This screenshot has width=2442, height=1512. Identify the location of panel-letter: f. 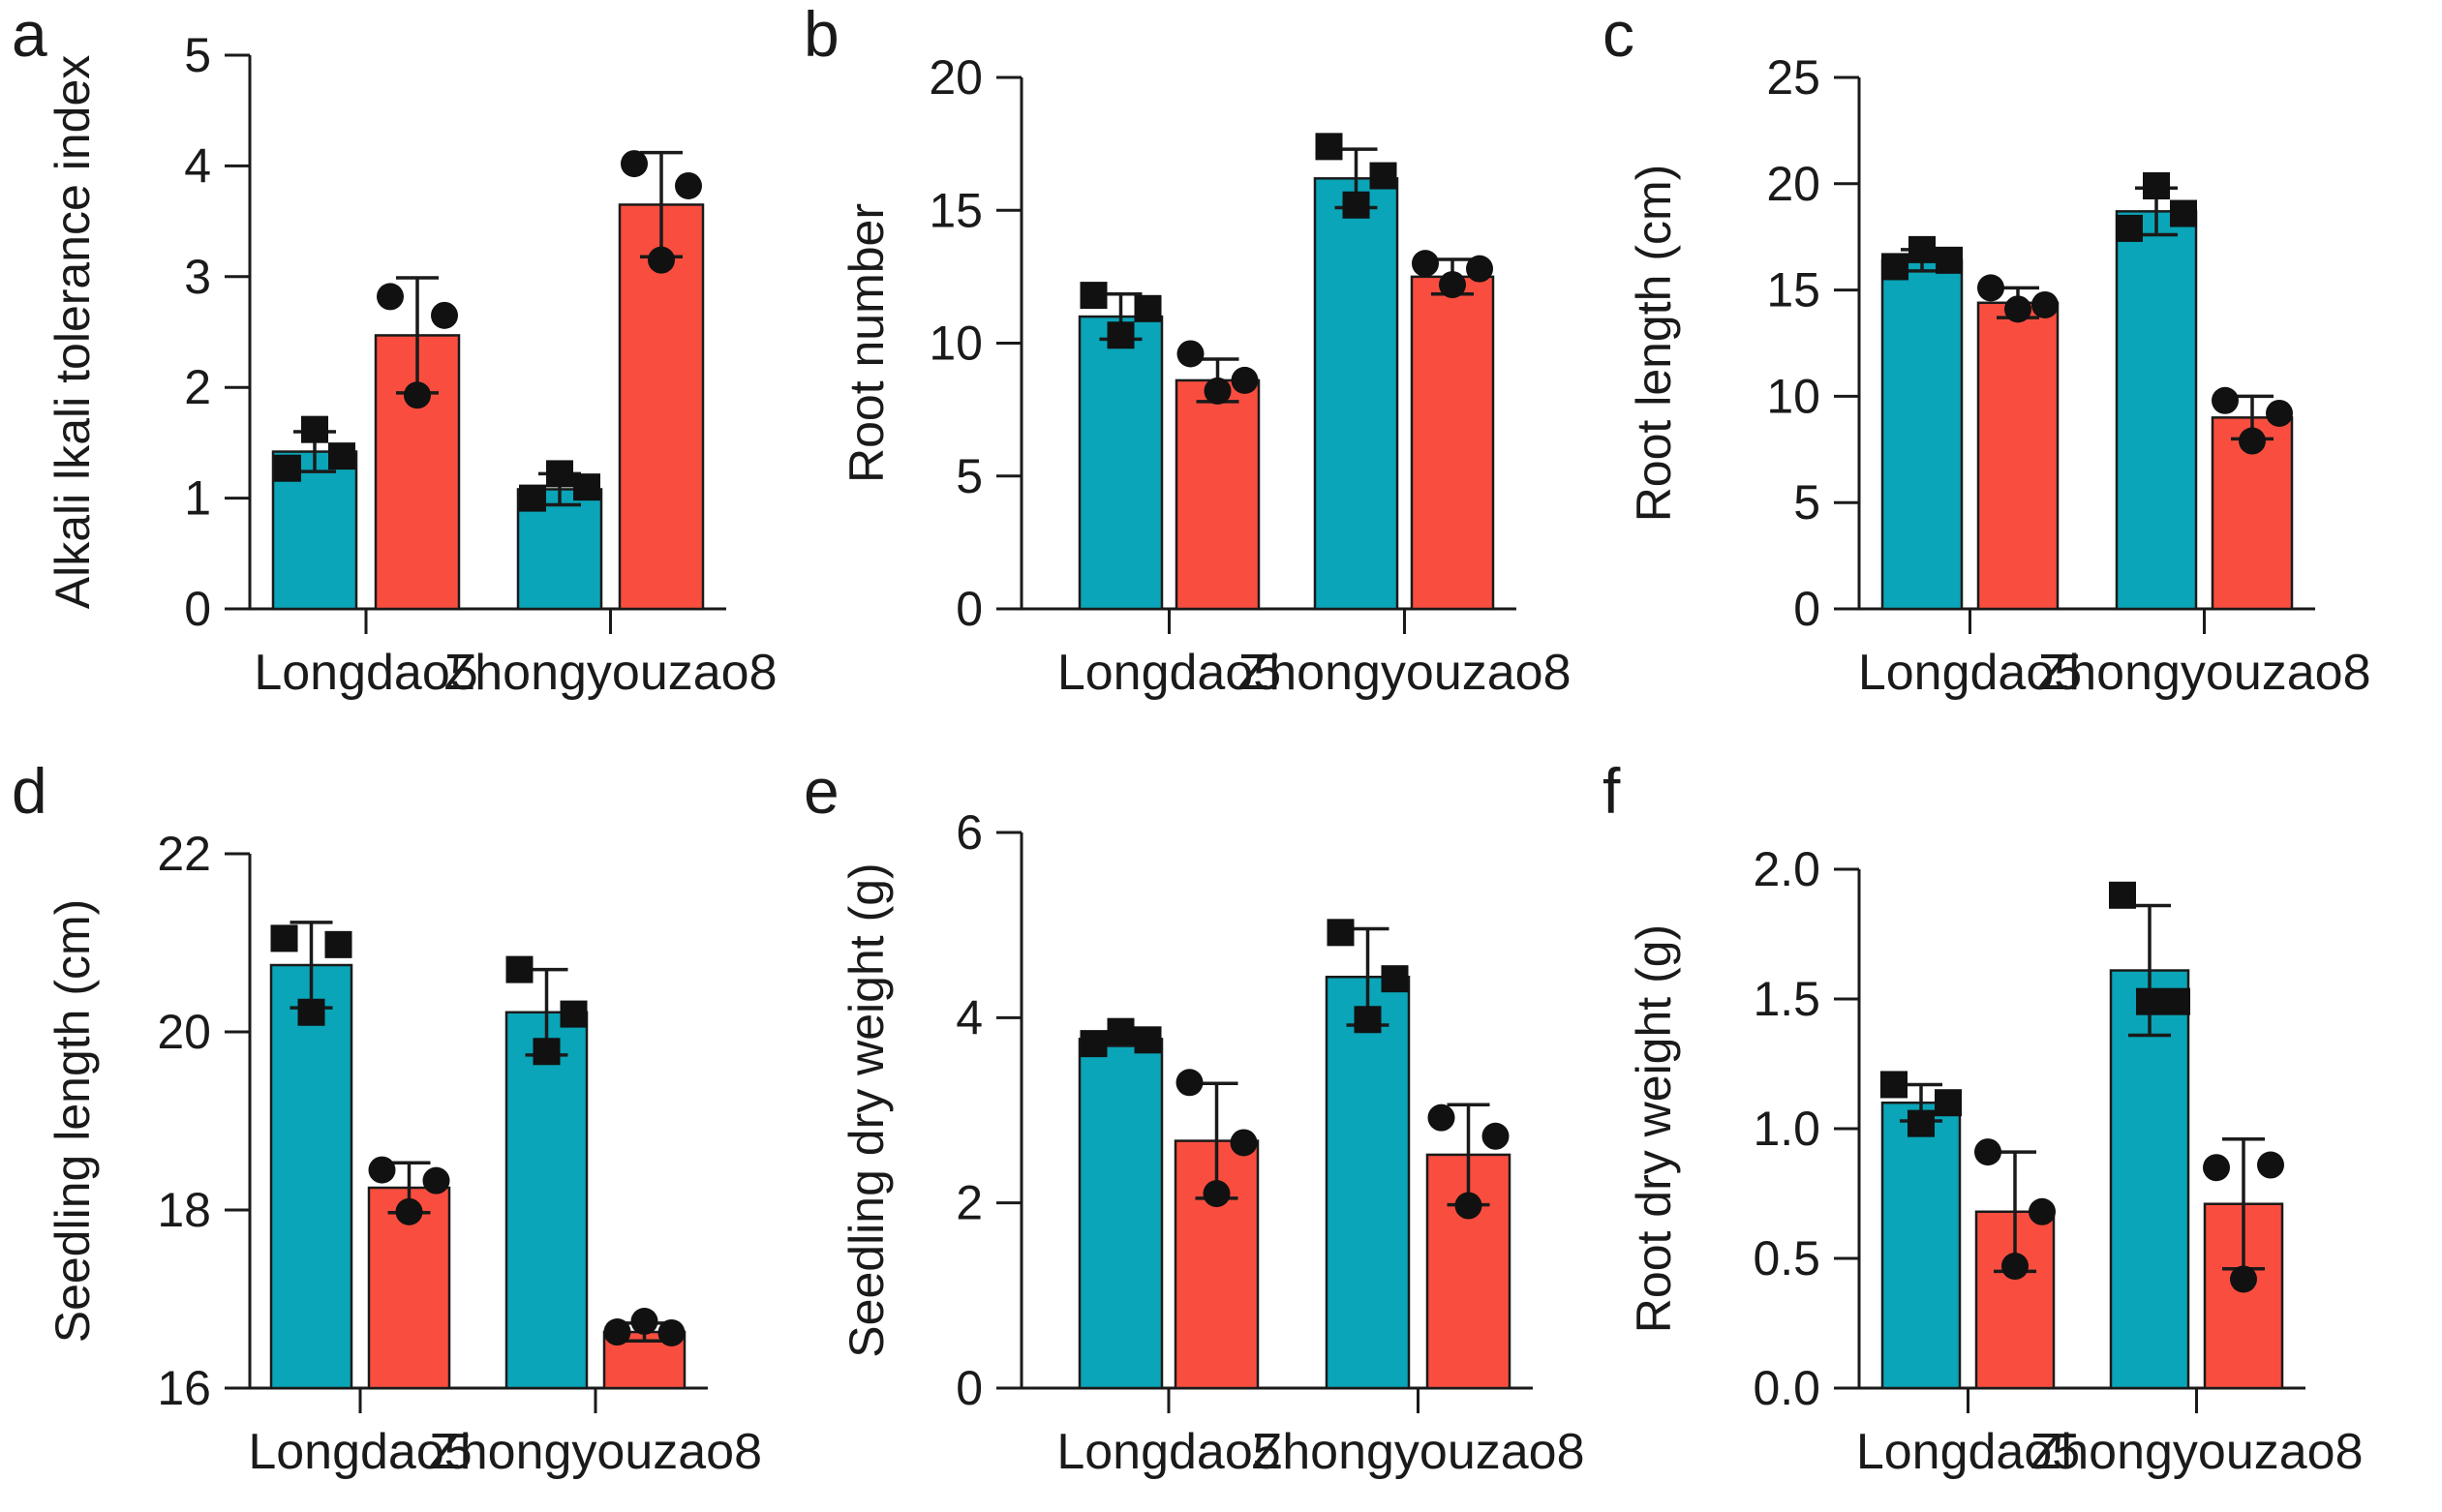
(1612, 791).